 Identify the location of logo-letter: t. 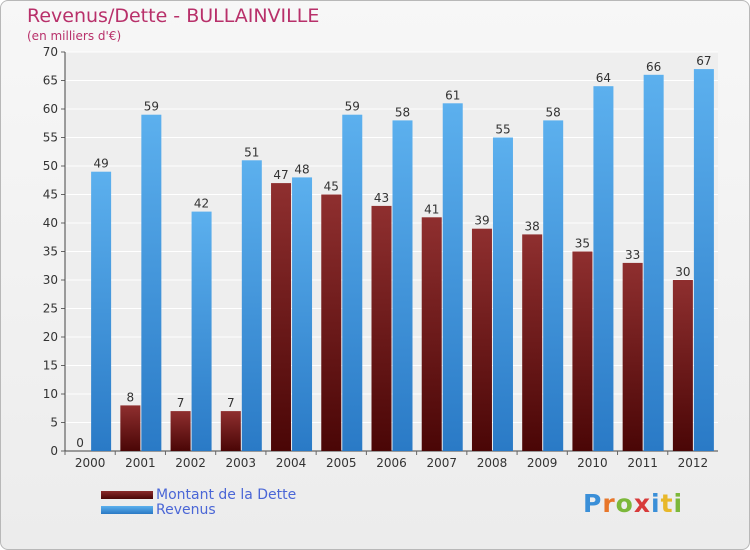
(667, 503).